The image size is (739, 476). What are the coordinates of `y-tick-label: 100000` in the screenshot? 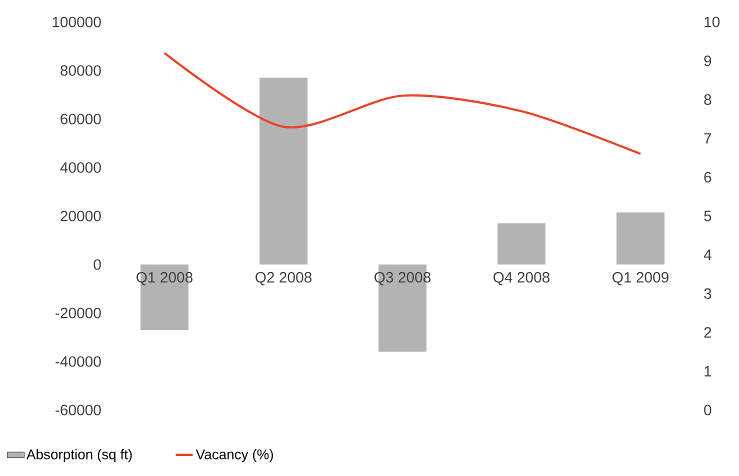 It's located at (76, 22).